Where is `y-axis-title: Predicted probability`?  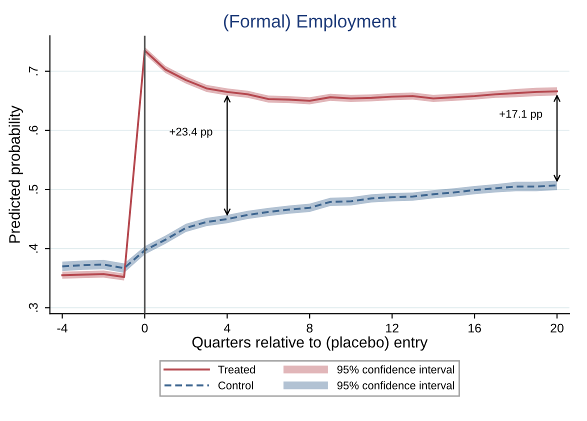 y-axis-title: Predicted probability is located at coordinates (15, 174).